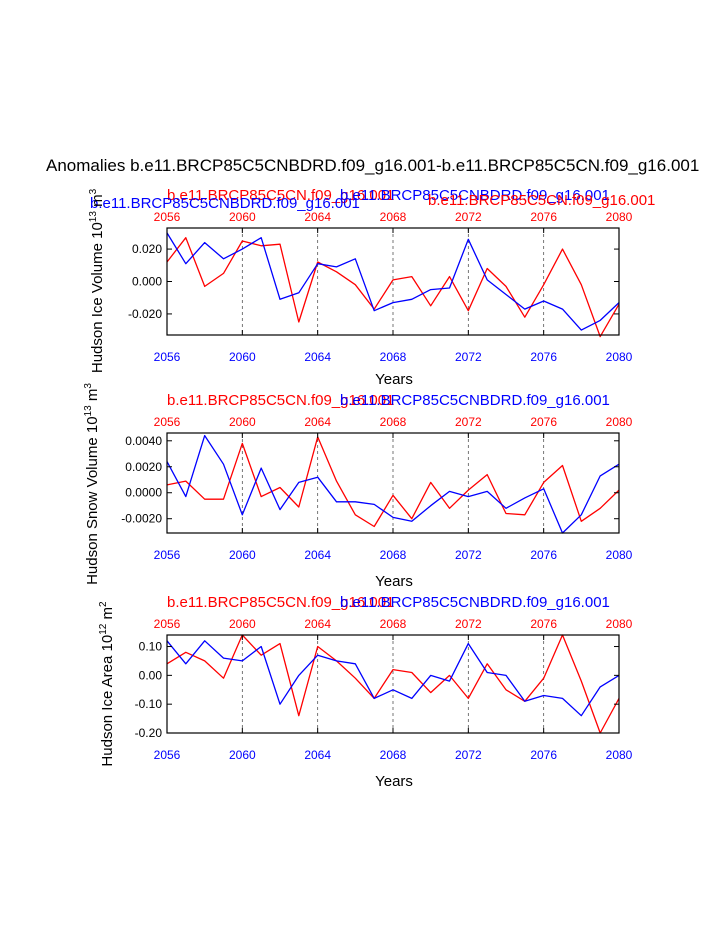 Image resolution: width=723 pixels, height=935 pixels. Describe the element at coordinates (393, 357) in the screenshot. I see `panel-1-xtick-label-bottom: 2068` at that location.